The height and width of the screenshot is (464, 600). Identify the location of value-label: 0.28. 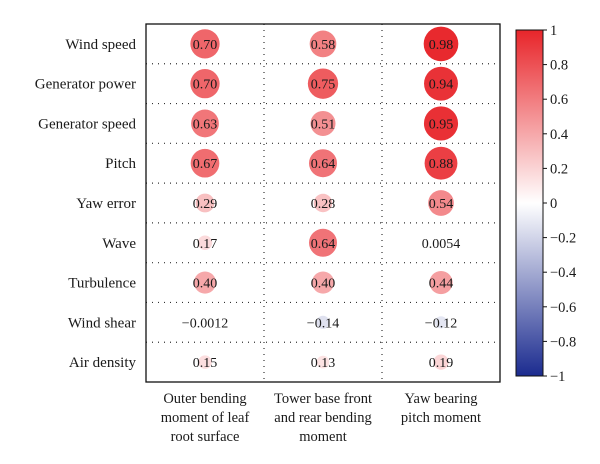
(323, 204).